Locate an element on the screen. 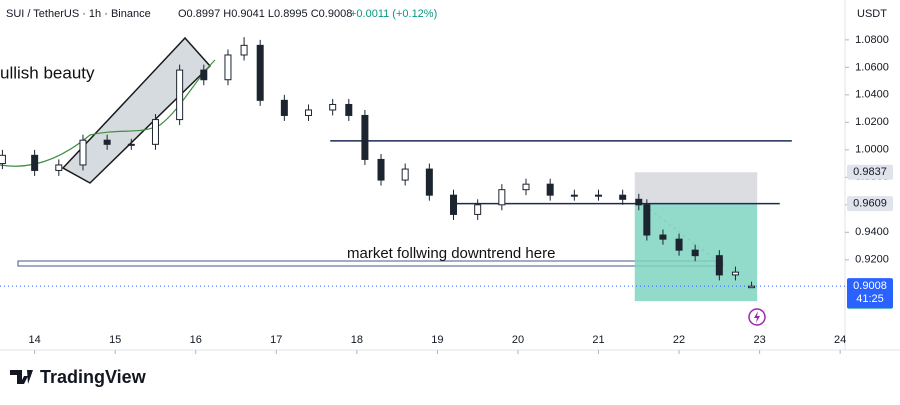  y-tick-label: 1.0600 is located at coordinates (872, 67).